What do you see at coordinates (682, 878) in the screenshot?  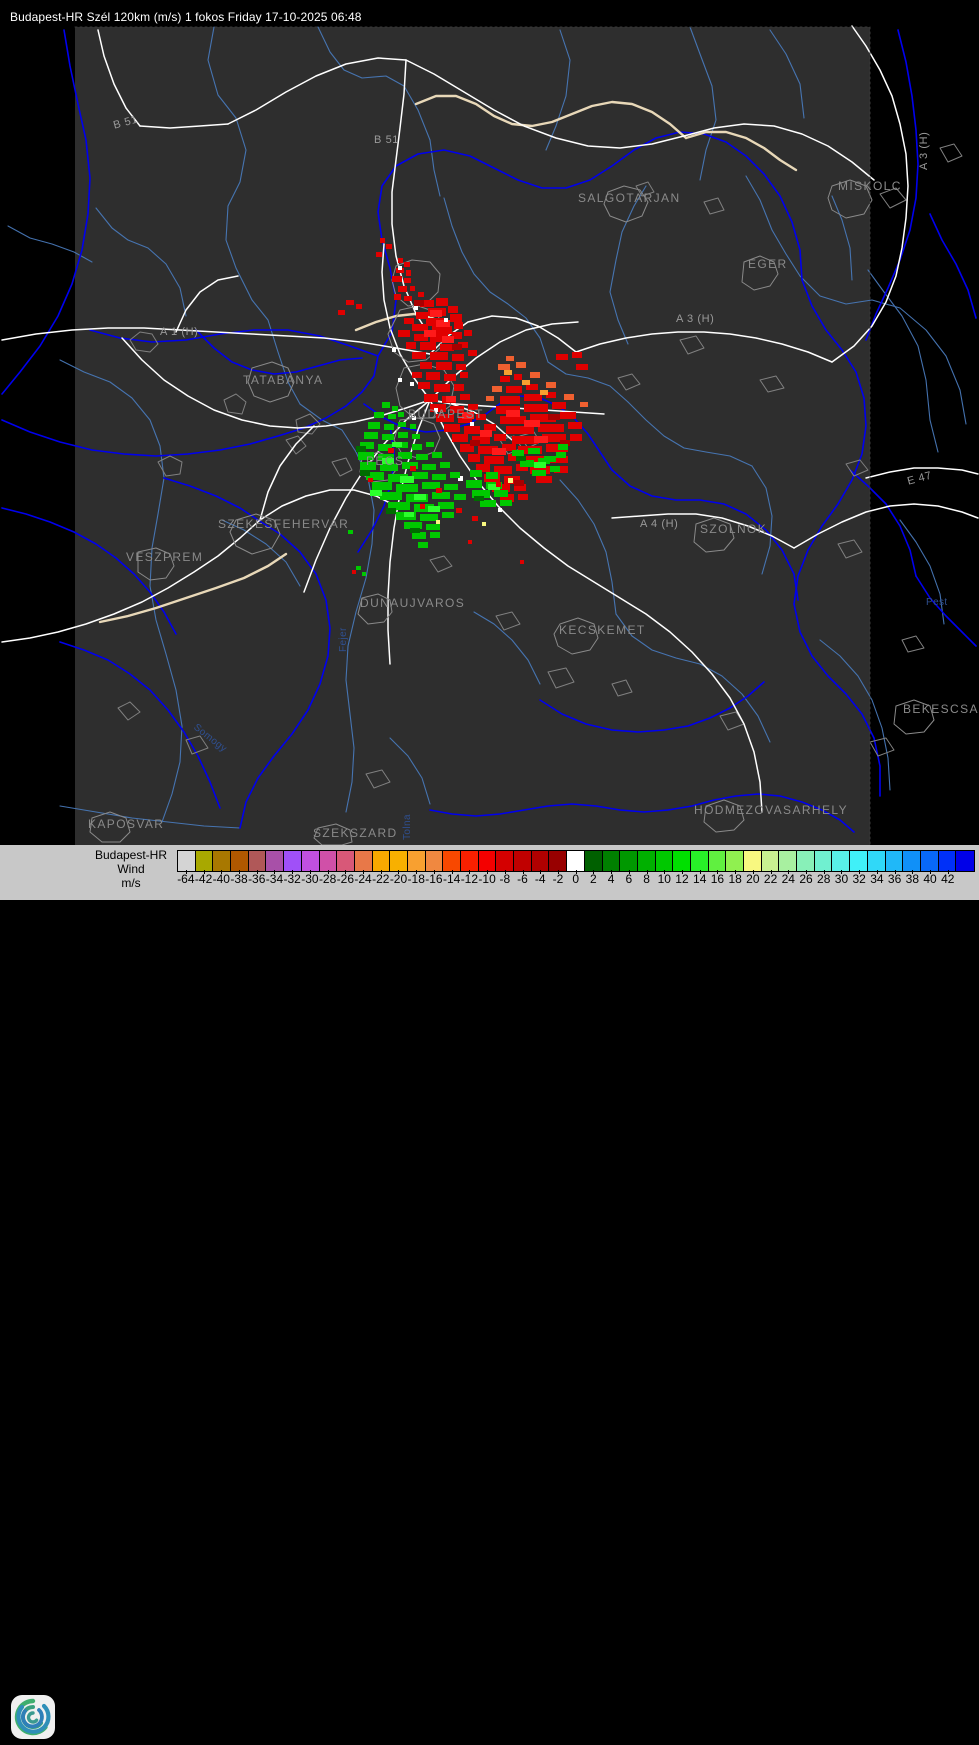 I see `scale-tick-label: 12` at bounding box center [682, 878].